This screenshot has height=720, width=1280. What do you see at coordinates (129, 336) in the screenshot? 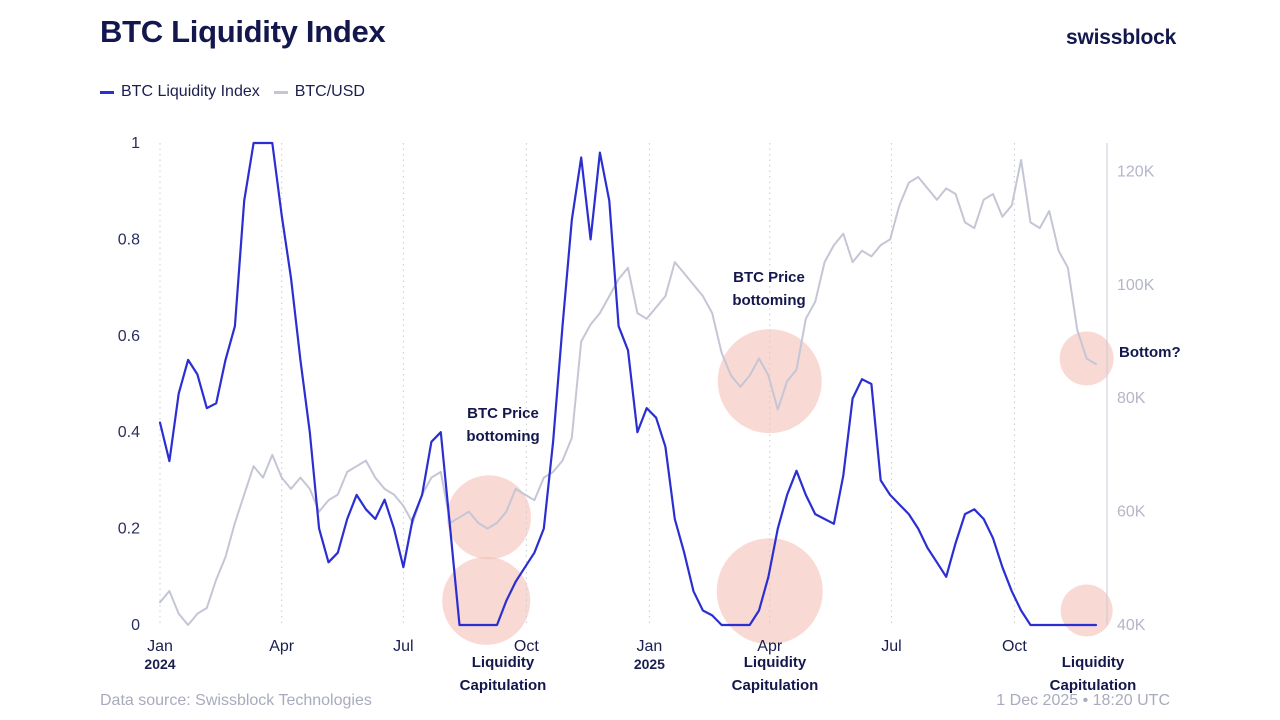
I see `y-left-tick-label: 0.6` at bounding box center [129, 336].